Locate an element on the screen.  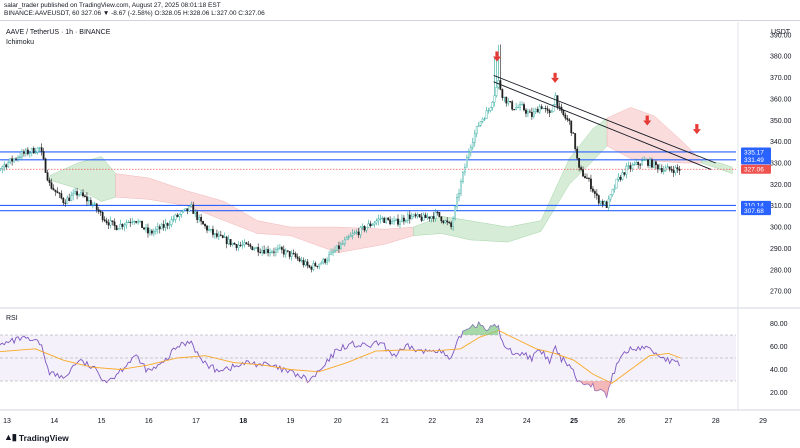
rsi-label: RSI is located at coordinates (12, 318).